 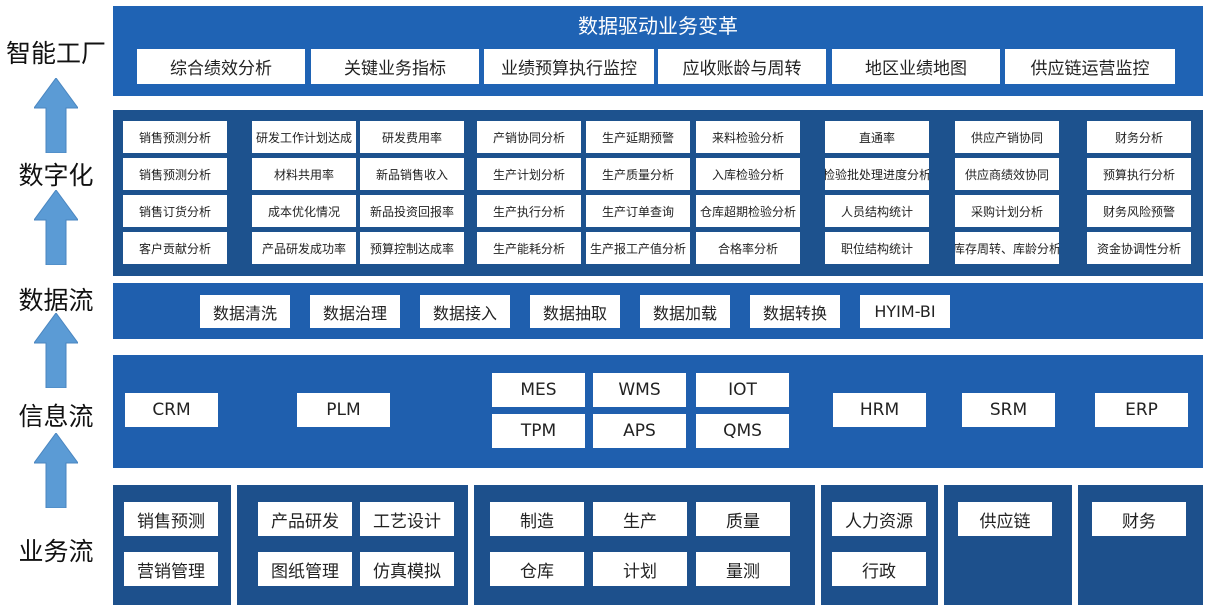 I want to click on nav-button: 供应链运营监控, so click(x=1090, y=66).